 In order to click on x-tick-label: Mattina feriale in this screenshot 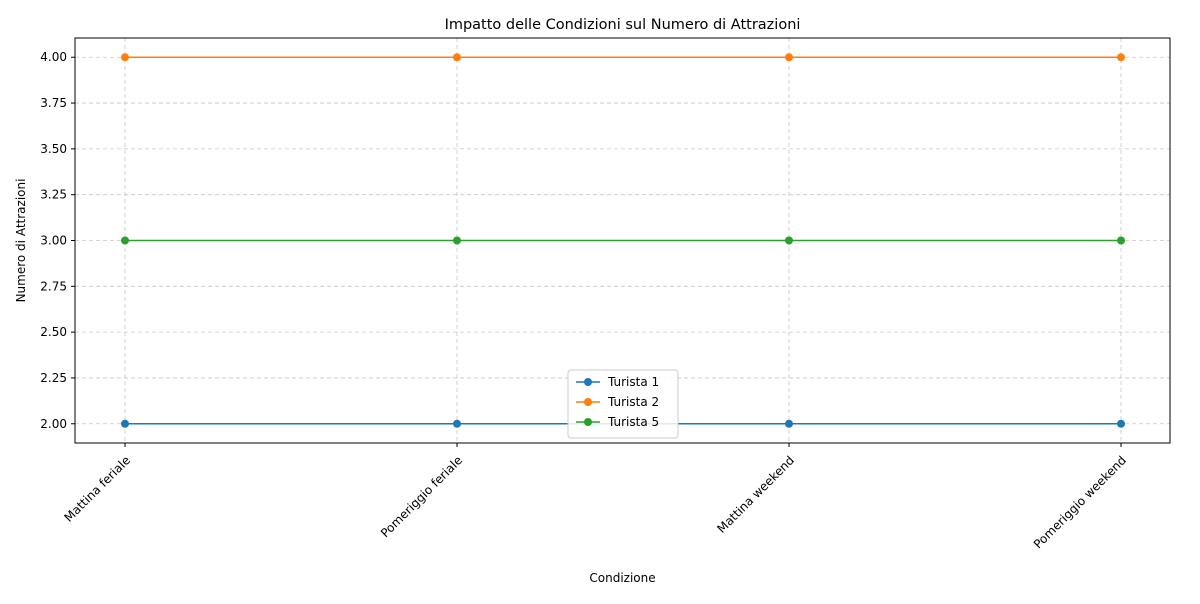, I will do `click(98, 489)`.